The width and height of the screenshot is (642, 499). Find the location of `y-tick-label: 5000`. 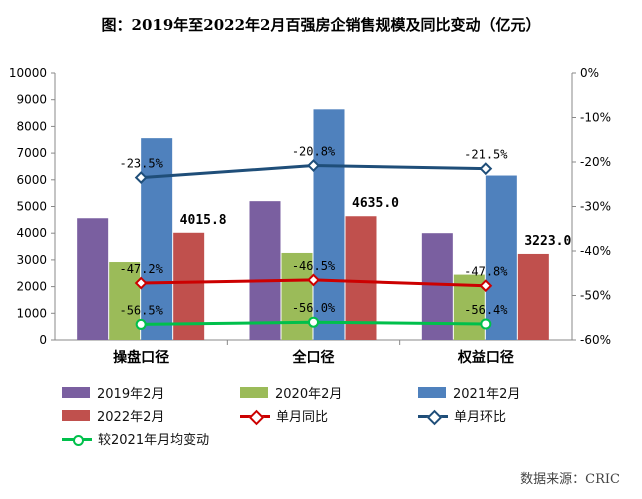

y-tick-label: 5000 is located at coordinates (31, 207).